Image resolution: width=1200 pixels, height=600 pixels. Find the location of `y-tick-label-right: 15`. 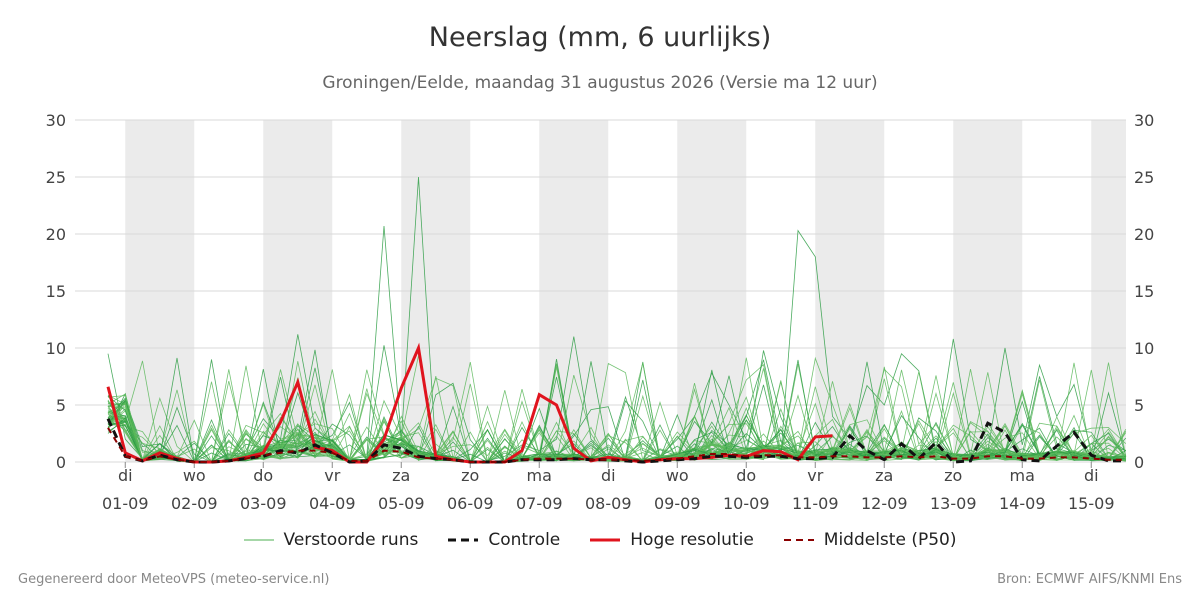

y-tick-label-right: 15 is located at coordinates (1144, 291).